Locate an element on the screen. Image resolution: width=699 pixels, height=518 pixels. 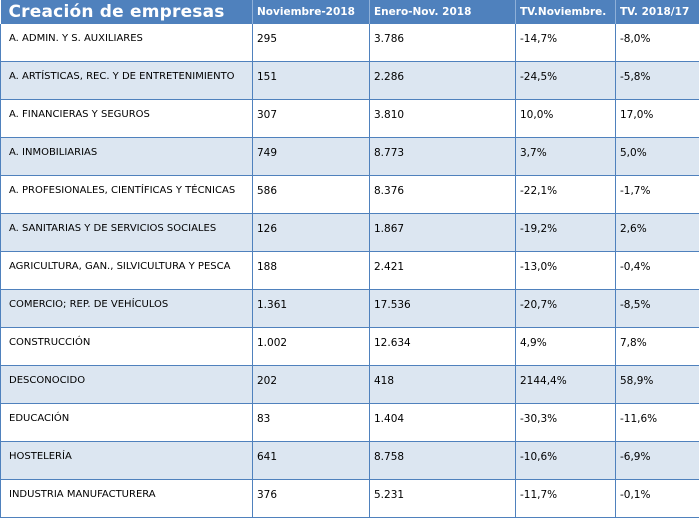
cell-tv-anual: -0,1% is located at coordinates (657, 499).